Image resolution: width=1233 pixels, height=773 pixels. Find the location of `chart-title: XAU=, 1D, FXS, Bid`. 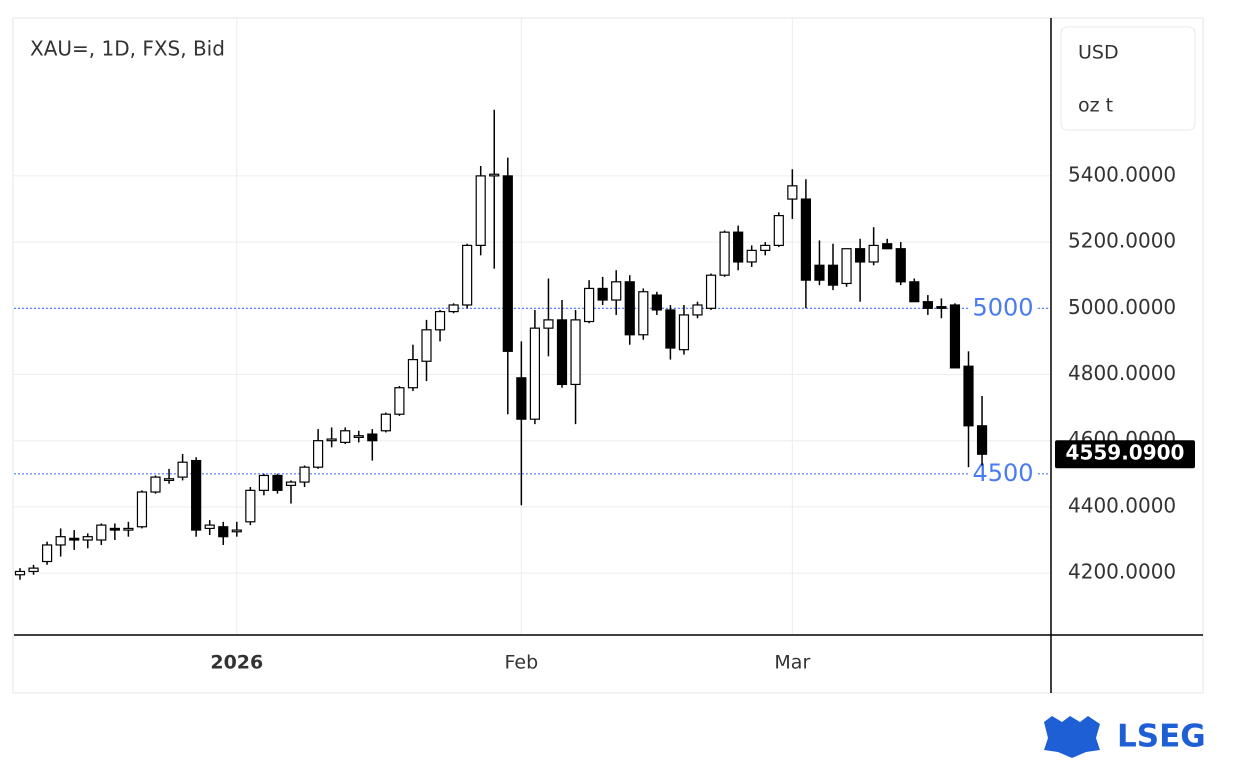

chart-title: XAU=, 1D, FXS, Bid is located at coordinates (127, 49).